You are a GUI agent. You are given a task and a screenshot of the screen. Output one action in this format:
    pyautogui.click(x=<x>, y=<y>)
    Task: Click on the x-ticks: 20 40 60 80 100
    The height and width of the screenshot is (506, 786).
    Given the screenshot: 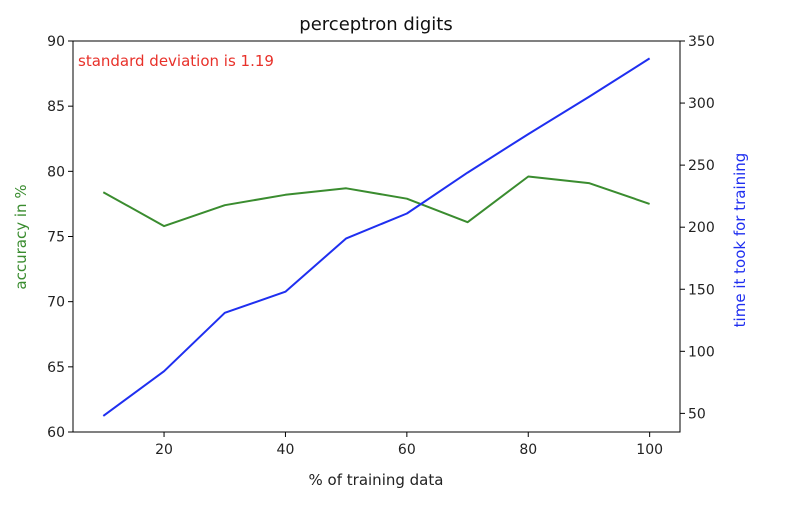 What is the action you would take?
    pyautogui.click(x=409, y=445)
    